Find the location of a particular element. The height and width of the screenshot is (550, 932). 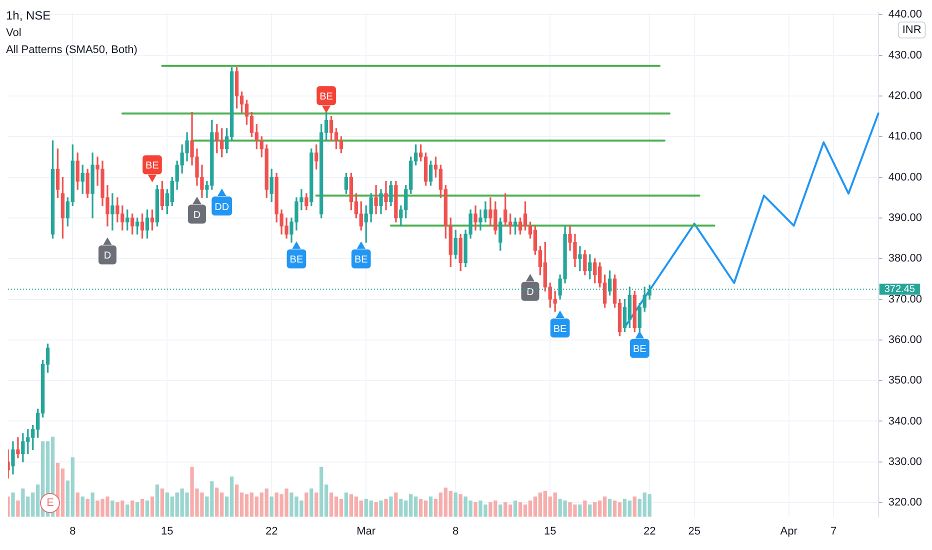

y-tick-label: 340.00 is located at coordinates (905, 421).